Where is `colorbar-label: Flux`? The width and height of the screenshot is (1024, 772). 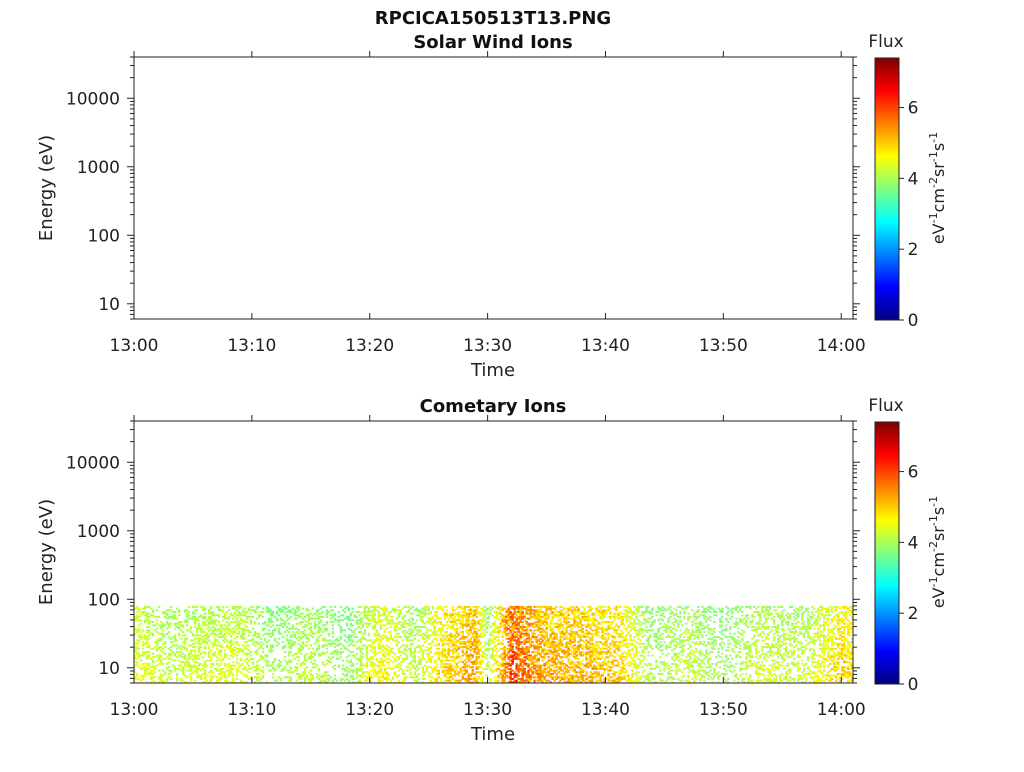
colorbar-label: Flux is located at coordinates (885, 42).